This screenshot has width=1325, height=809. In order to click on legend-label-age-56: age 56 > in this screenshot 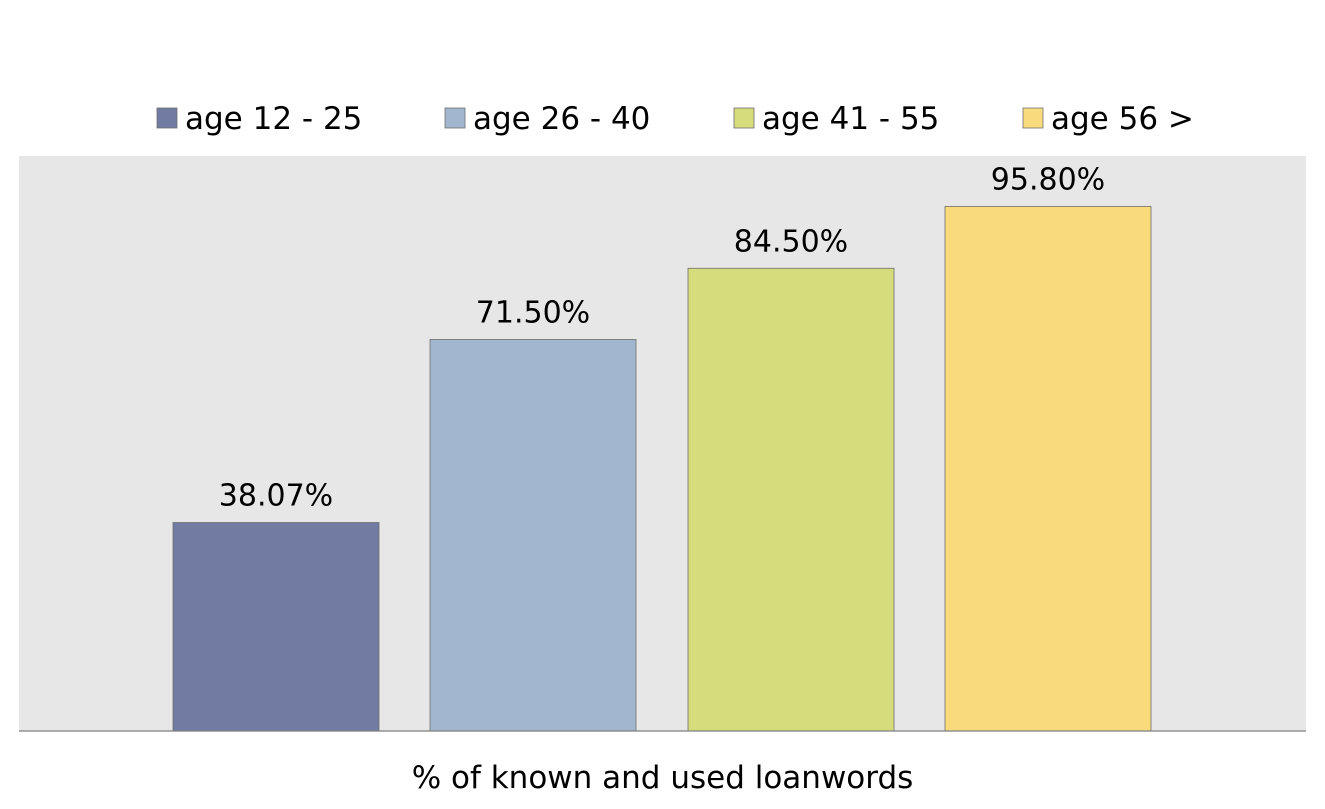, I will do `click(1122, 119)`.